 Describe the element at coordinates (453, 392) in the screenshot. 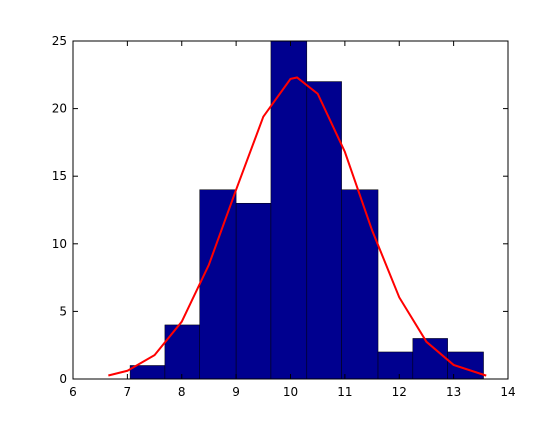

I see `x-tick-label: 13` at that location.